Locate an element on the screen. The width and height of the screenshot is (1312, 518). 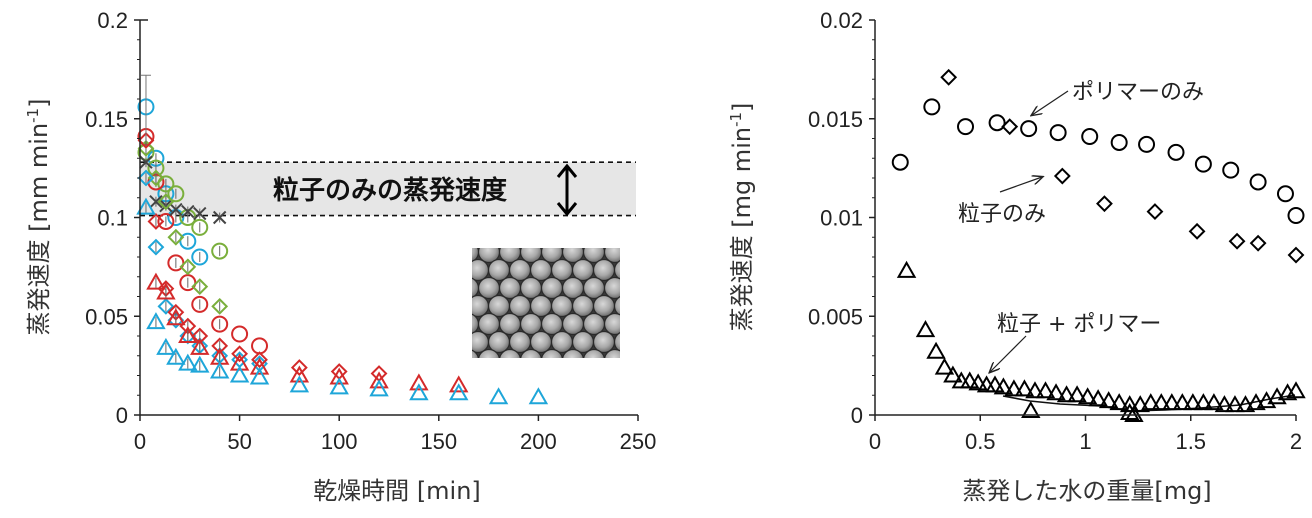
y-tick-label: 0.005 is located at coordinates (835, 316).